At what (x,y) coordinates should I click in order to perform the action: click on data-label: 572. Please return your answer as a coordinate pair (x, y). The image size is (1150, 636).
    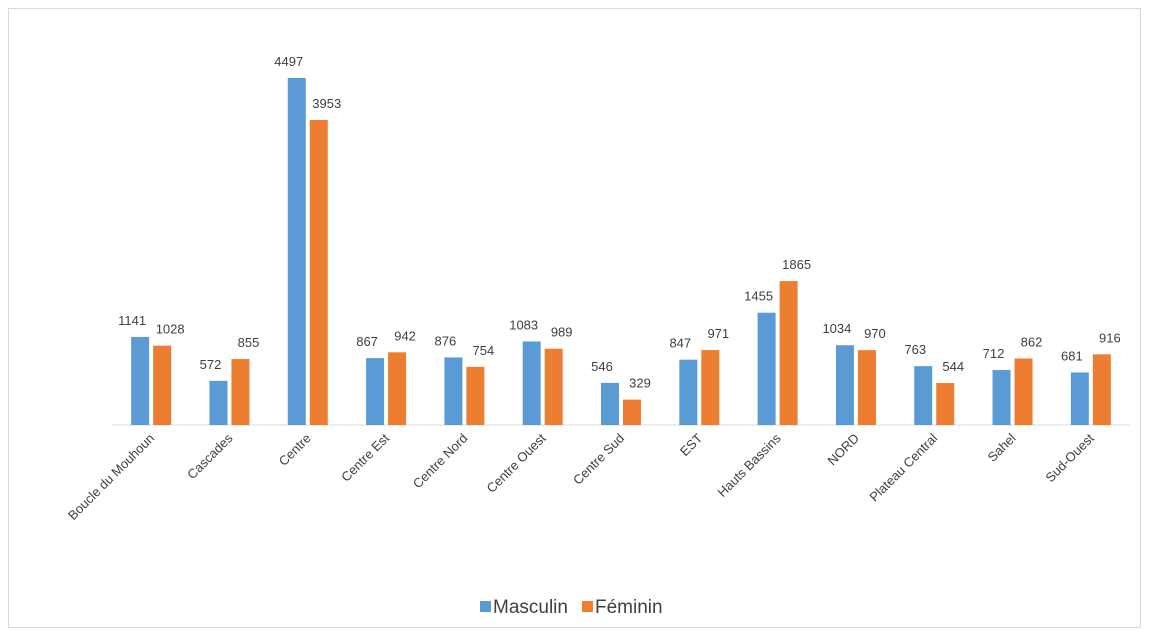
    Looking at the image, I should click on (211, 364).